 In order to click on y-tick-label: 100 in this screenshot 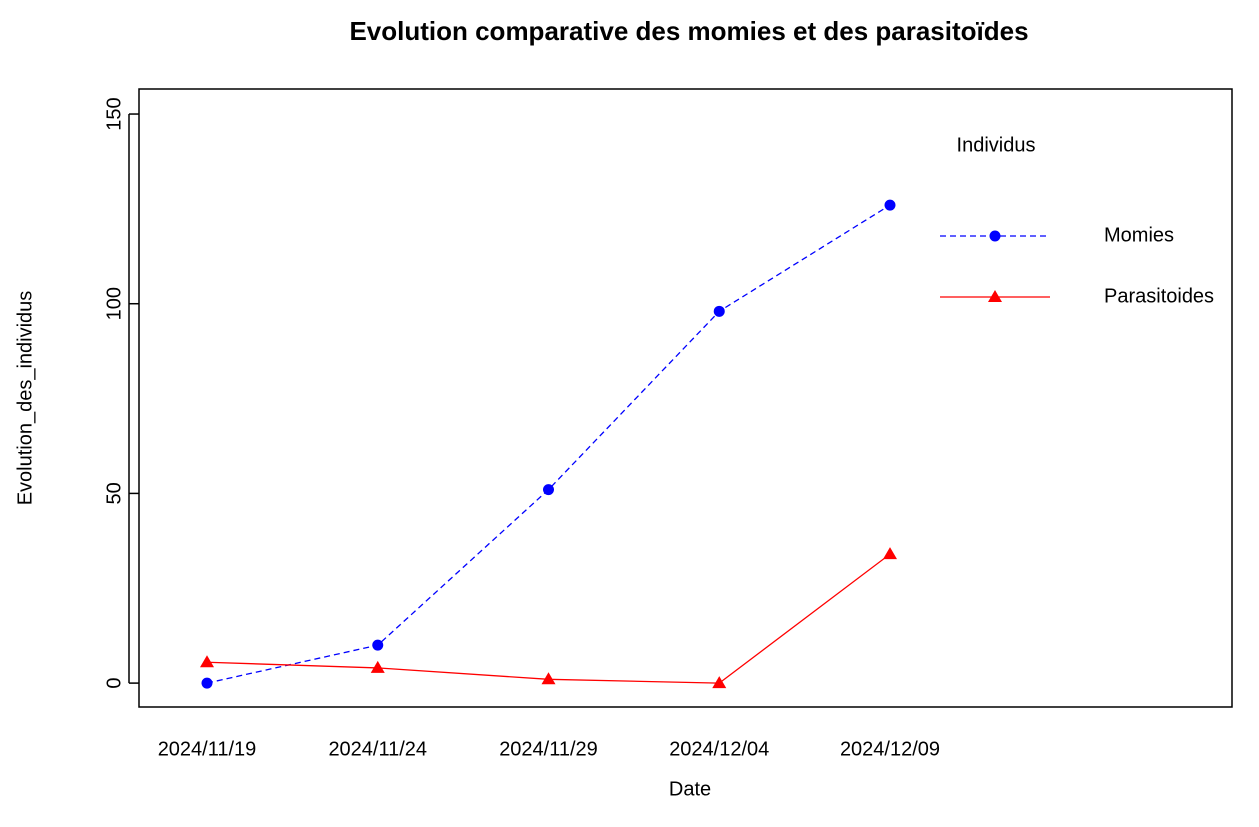, I will do `click(114, 303)`.